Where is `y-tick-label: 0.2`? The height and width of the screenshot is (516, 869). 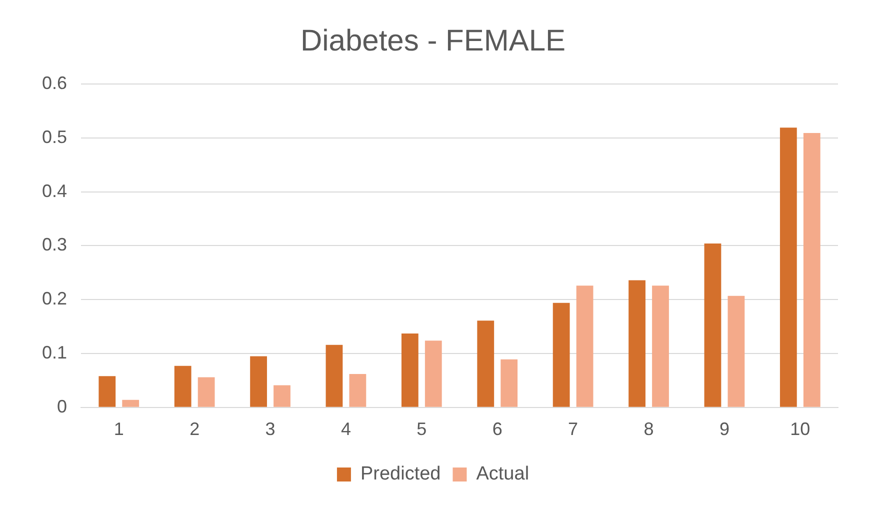
y-tick-label: 0.2 is located at coordinates (55, 298).